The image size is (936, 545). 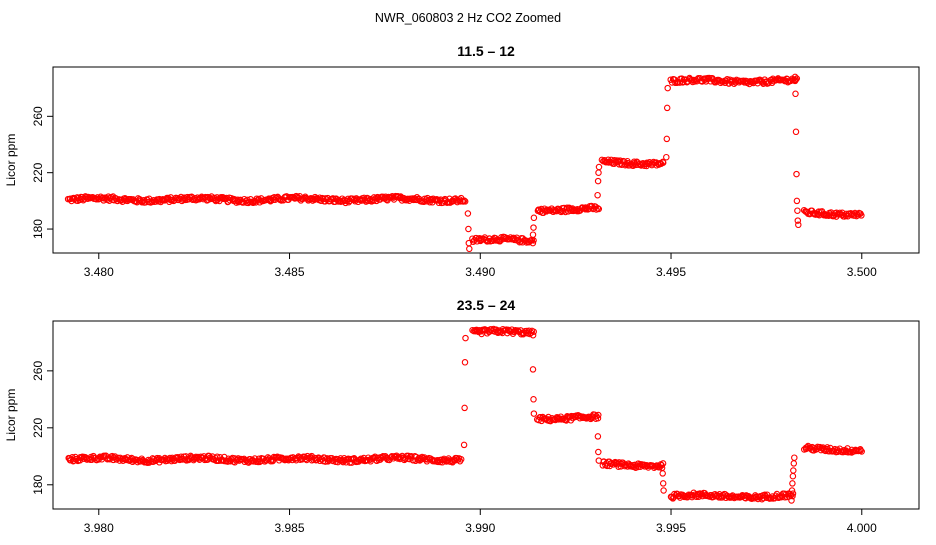 What do you see at coordinates (99, 272) in the screenshot?
I see `x-tick-label: 3.480` at bounding box center [99, 272].